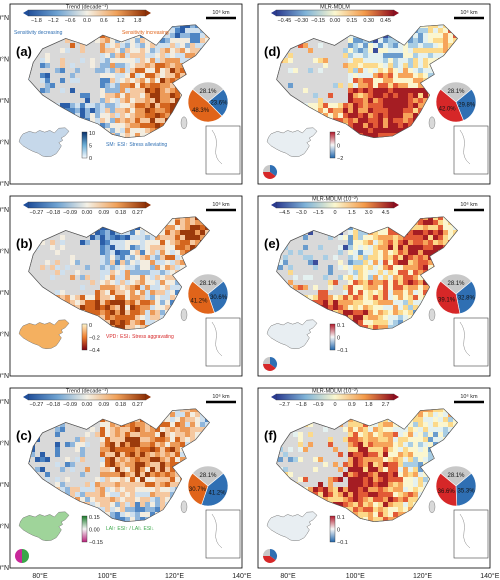 This screenshot has height=580, width=500. What do you see at coordinates (38, 33) in the screenshot?
I see `annotation-decreasing: Sensitivity decreasing` at bounding box center [38, 33].